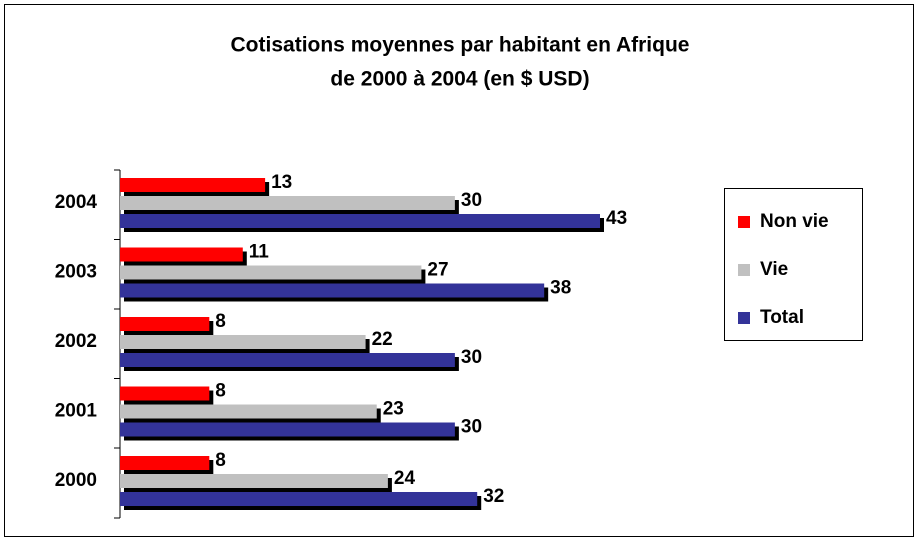 This screenshot has height=541, width=920. What do you see at coordinates (76, 411) in the screenshot?
I see `y-tick-label: 2001` at bounding box center [76, 411].